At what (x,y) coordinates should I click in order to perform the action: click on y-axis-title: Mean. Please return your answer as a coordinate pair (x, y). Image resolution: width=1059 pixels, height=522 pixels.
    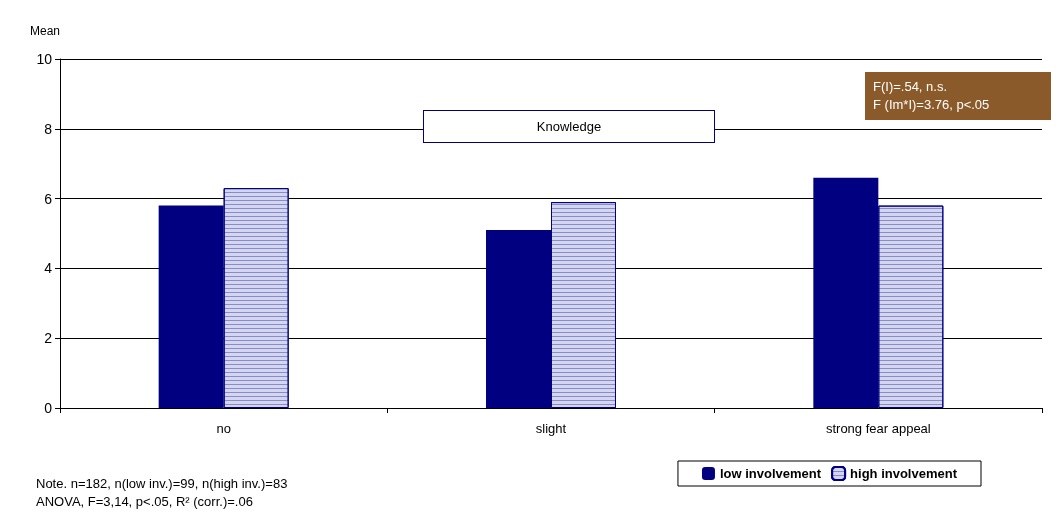
    Looking at the image, I should click on (44, 31).